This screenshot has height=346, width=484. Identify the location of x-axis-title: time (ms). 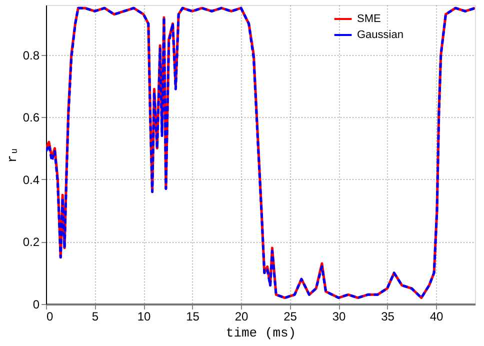
(261, 333).